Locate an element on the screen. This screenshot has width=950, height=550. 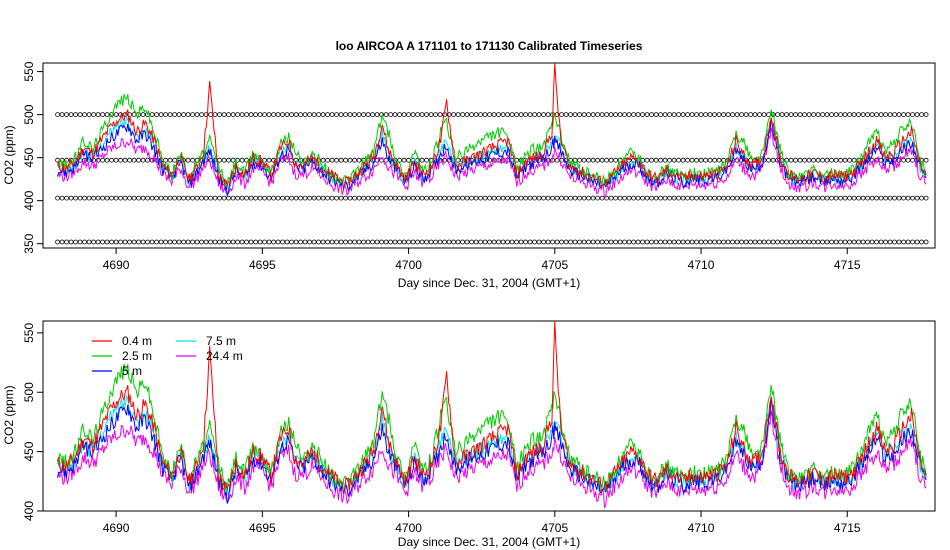
legend-label-1: 2.5 m is located at coordinates (137, 356).